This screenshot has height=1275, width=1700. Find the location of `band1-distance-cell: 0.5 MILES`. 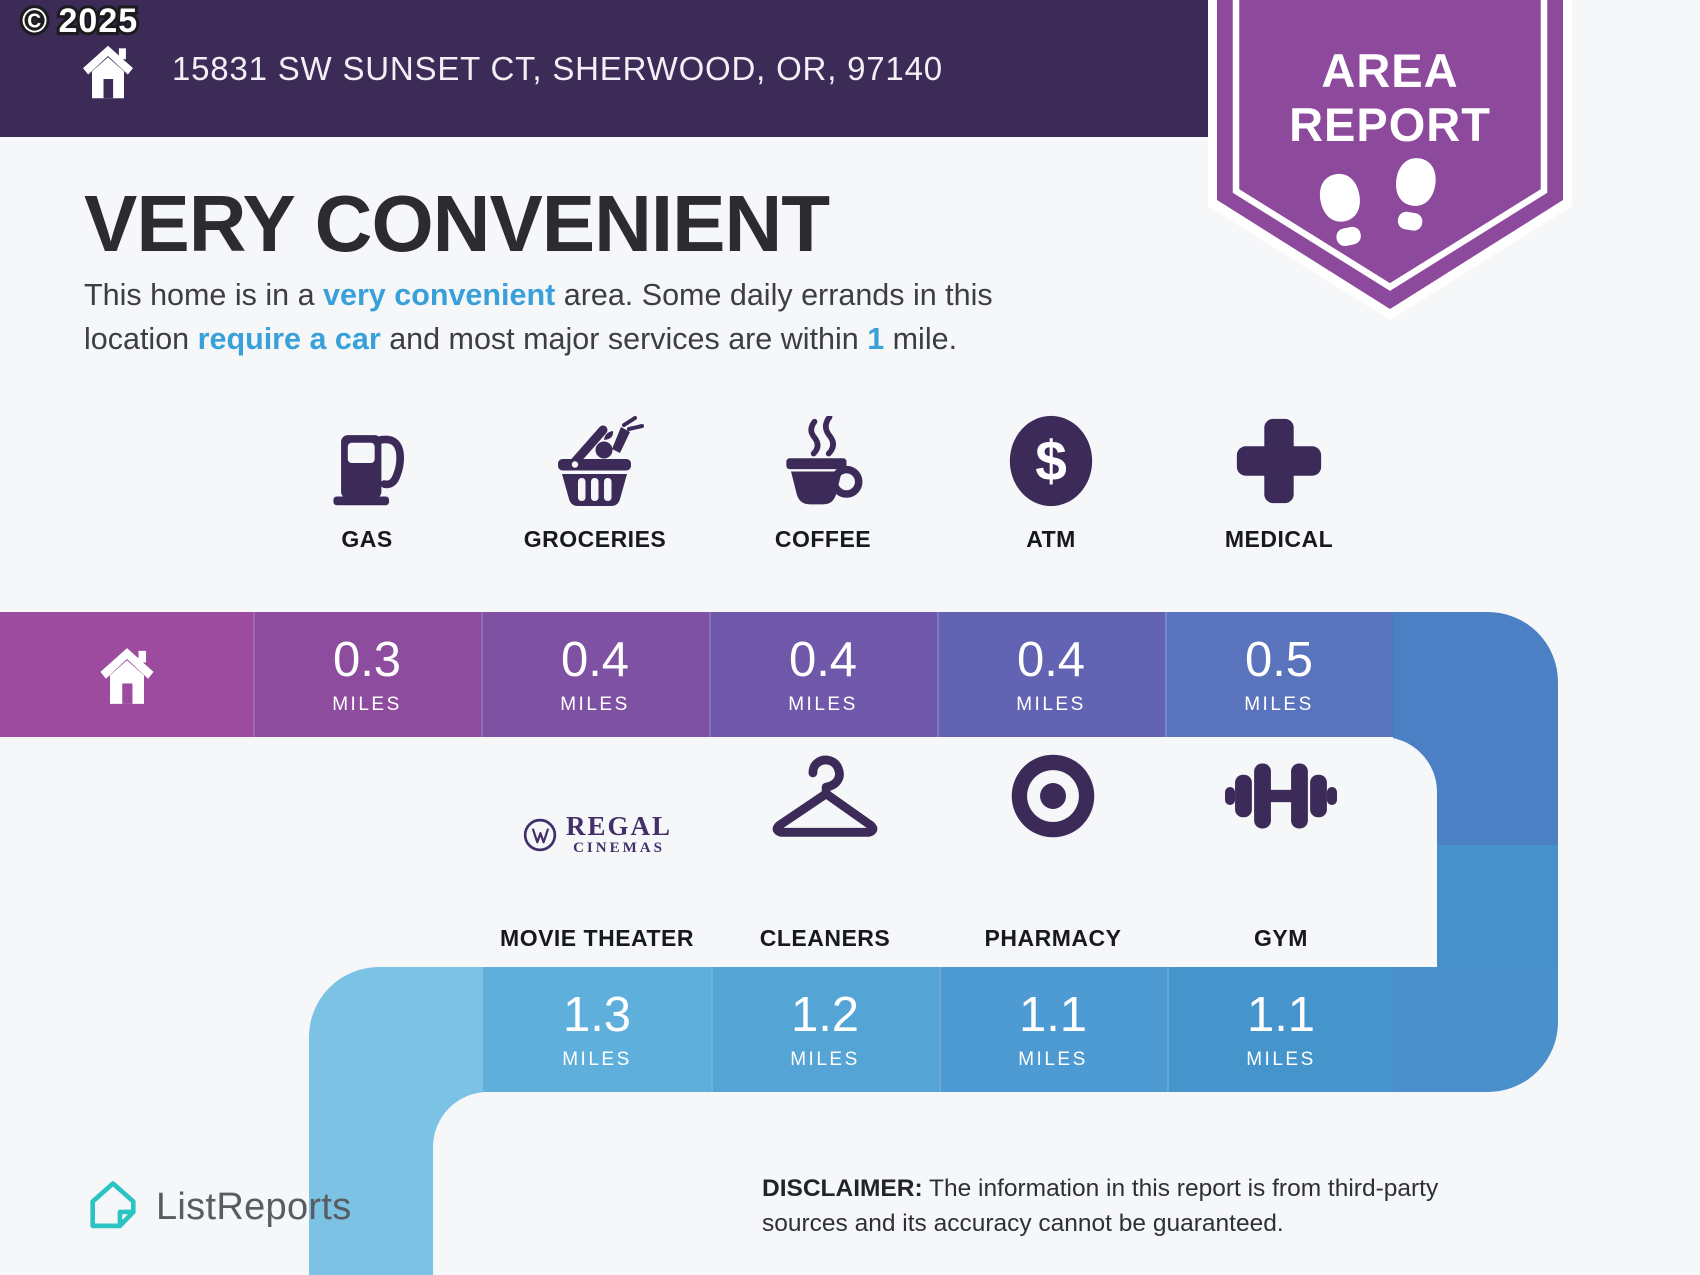

band1-distance-cell: 0.5 MILES is located at coordinates (1279, 674).